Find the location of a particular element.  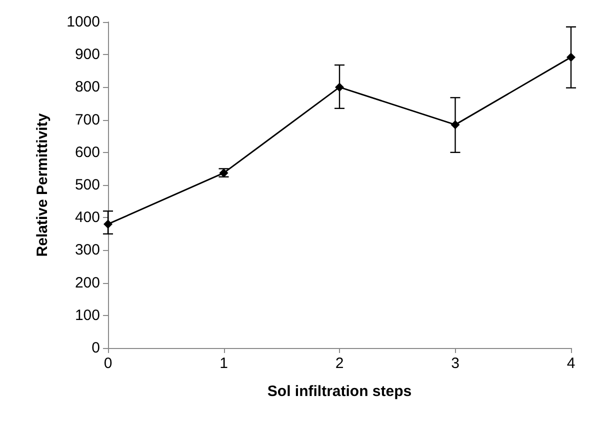

x-tick-label: 4 is located at coordinates (571, 363).